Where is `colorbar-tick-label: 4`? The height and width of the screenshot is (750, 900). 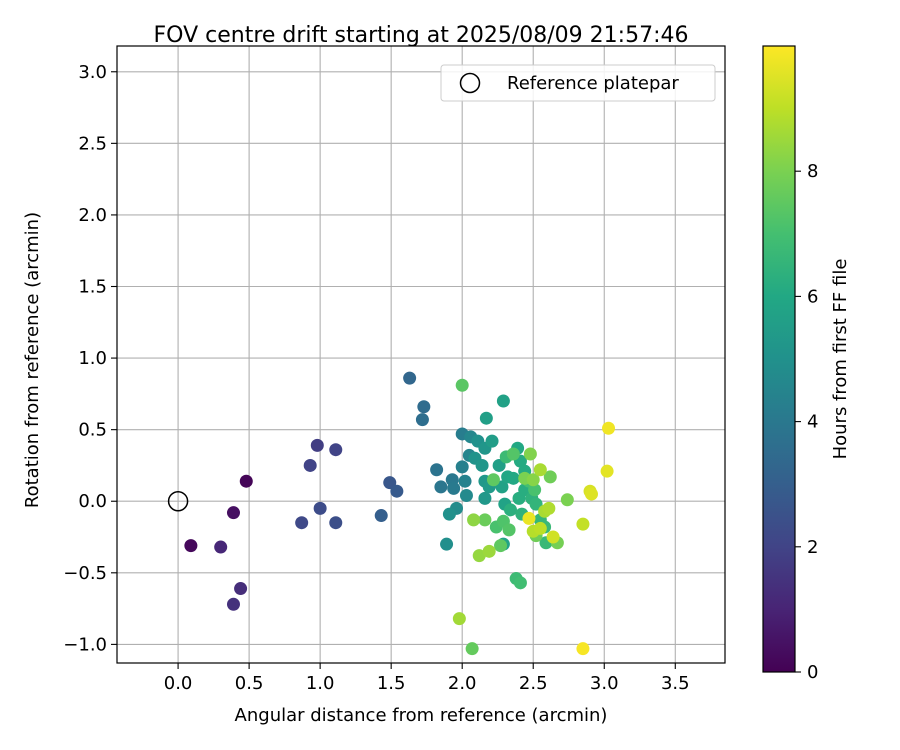
colorbar-tick-label: 4 is located at coordinates (812, 422).